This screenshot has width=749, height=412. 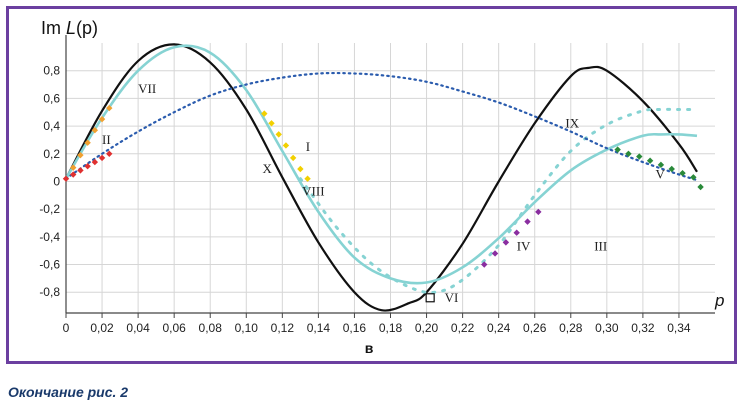 I want to click on y-tick-label: -0,6, so click(x=49, y=265).